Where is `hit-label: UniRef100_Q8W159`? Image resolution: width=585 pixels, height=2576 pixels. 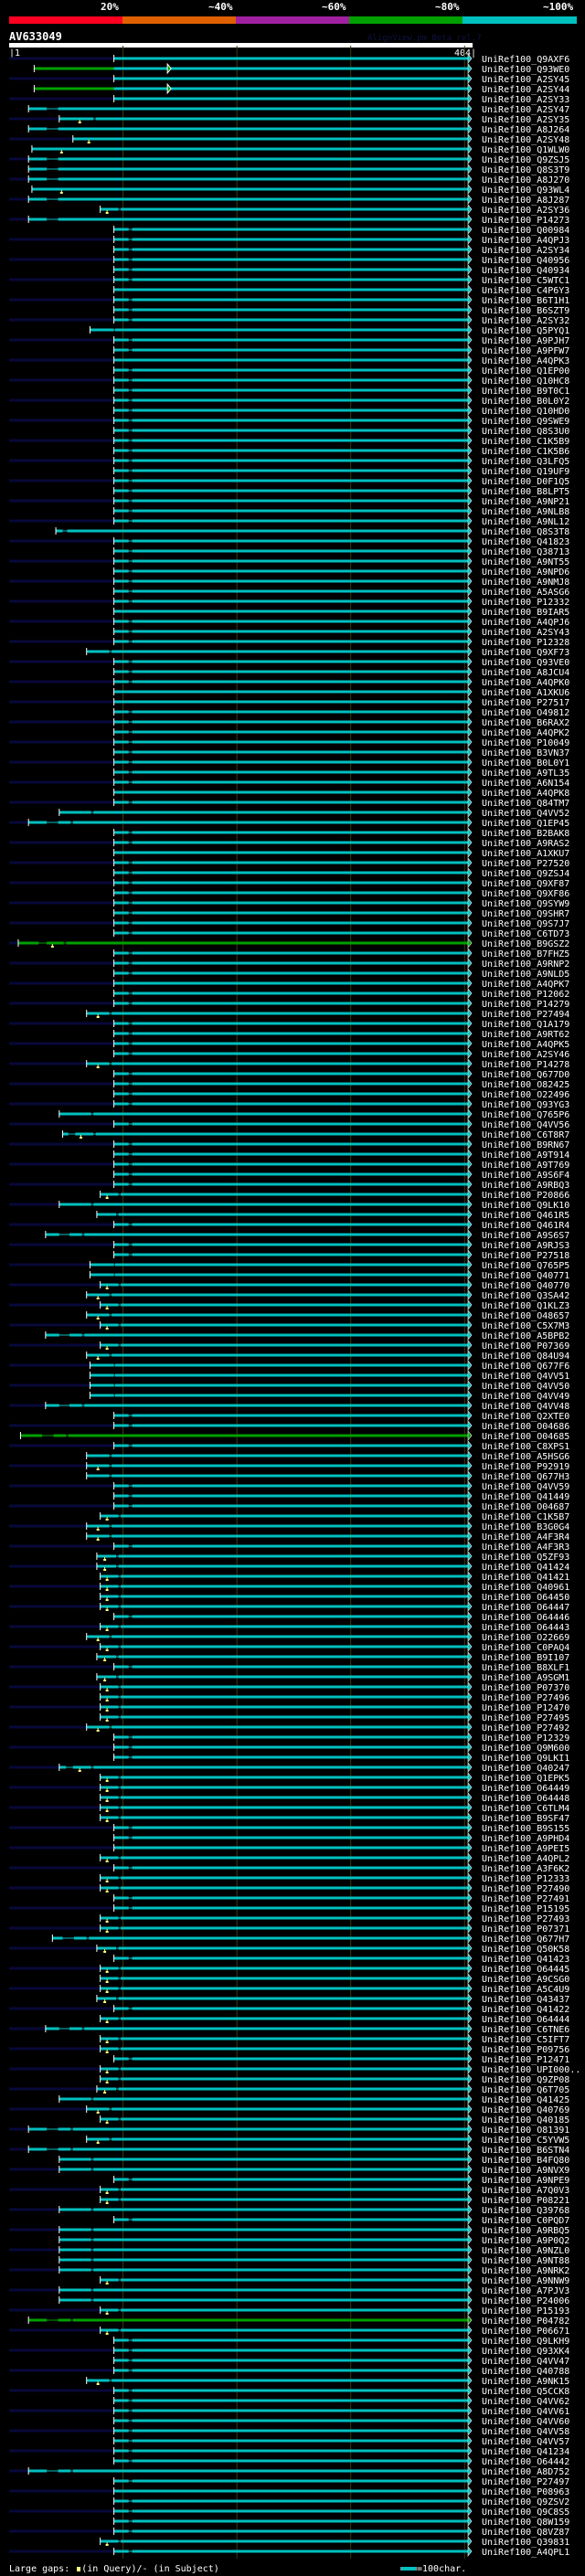 hit-label: UniRef100_Q8W159 is located at coordinates (525, 2523).